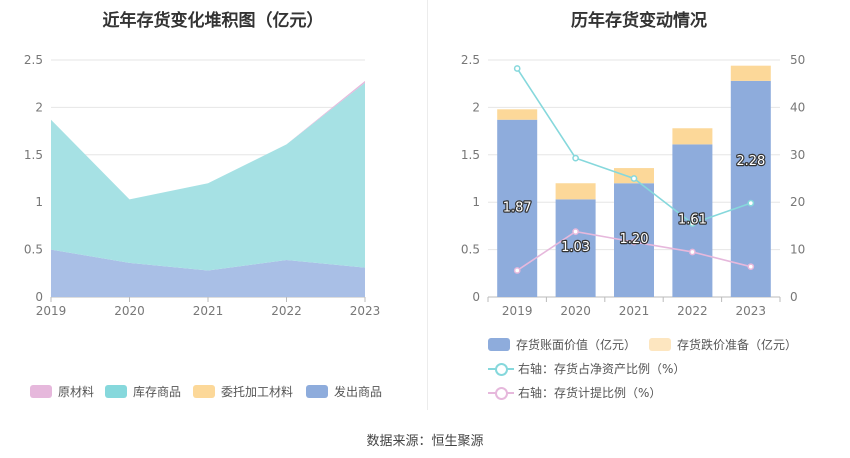 The width and height of the screenshot is (850, 458). I want to click on left-legend-item: 库存商品, so click(143, 391).